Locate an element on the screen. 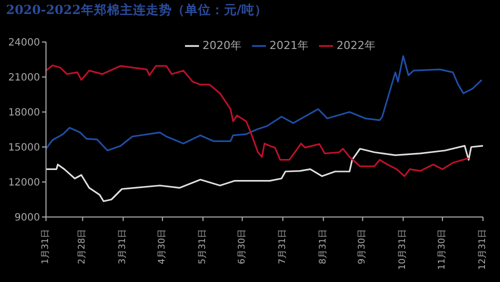 The width and height of the screenshot is (500, 282). x-tick-label: 2月28日 is located at coordinates (83, 246).